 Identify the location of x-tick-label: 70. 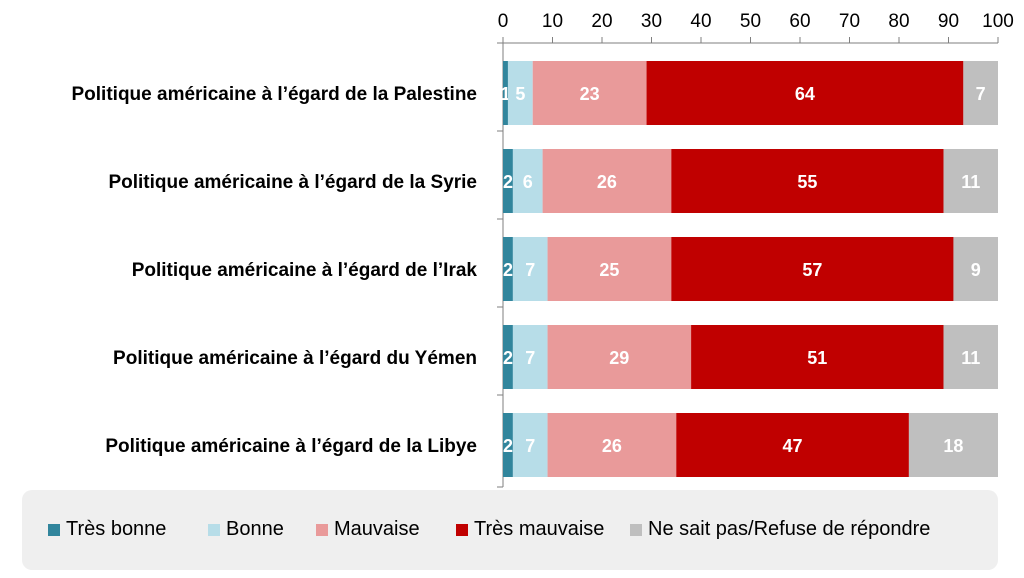
(849, 21).